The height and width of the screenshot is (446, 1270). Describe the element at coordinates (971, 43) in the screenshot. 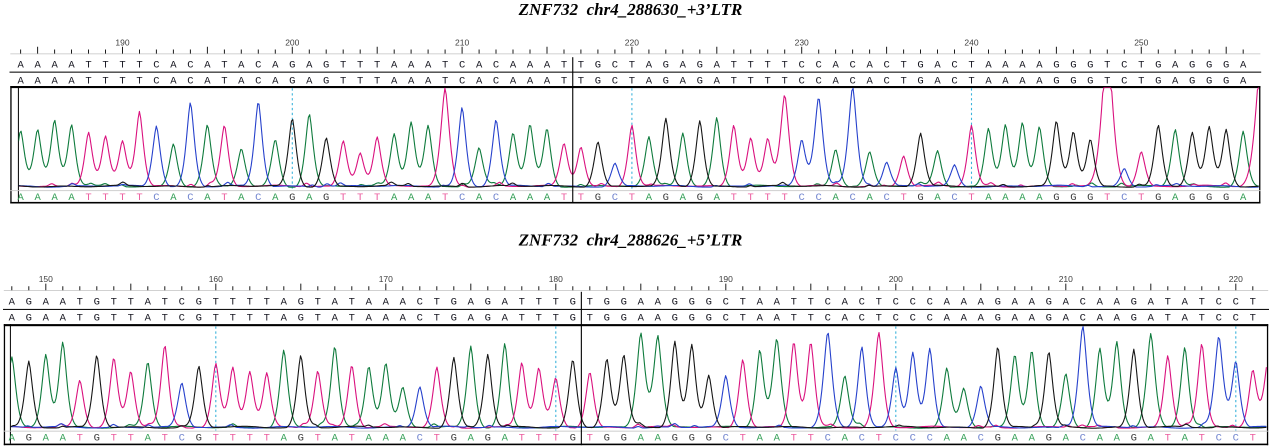

I see `svg-text: 240` at that location.